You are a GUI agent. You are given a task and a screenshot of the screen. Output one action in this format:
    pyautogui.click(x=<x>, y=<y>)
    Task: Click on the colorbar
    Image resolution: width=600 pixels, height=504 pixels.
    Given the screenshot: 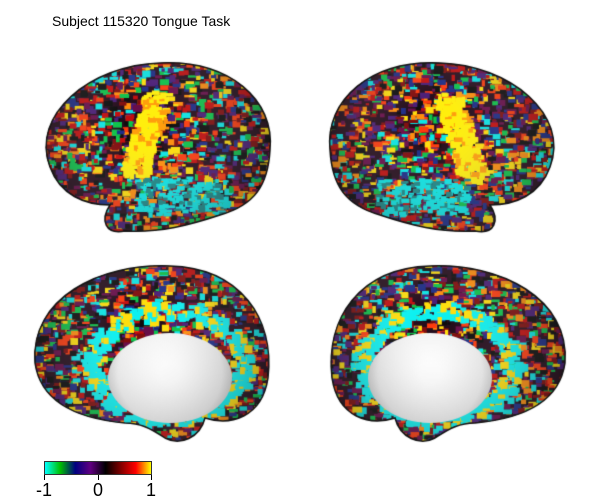 What is the action you would take?
    pyautogui.click(x=98, y=468)
    